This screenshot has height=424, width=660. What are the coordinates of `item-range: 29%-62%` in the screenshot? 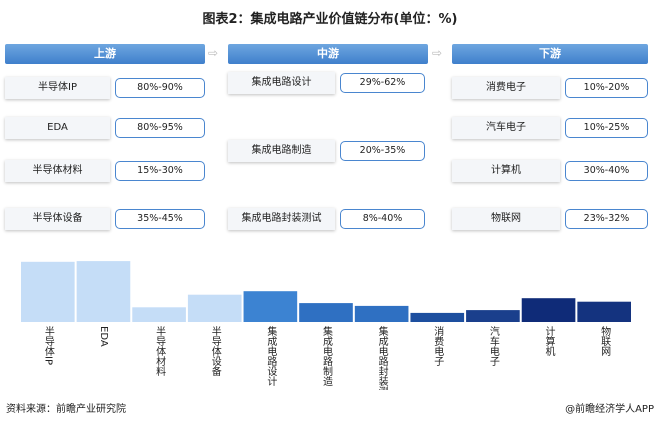 It's located at (382, 83).